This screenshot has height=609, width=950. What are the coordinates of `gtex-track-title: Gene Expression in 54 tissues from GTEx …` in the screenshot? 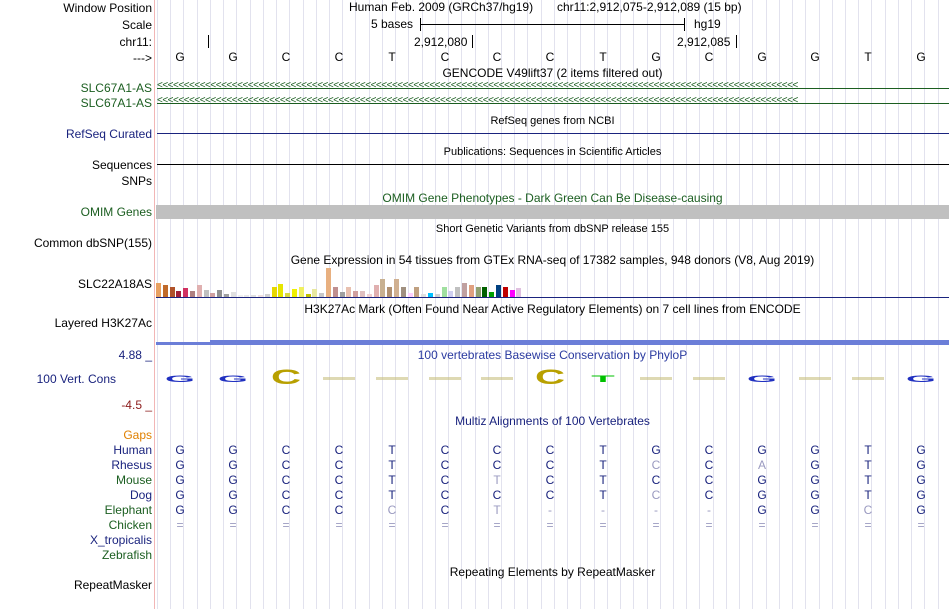 It's located at (552, 260).